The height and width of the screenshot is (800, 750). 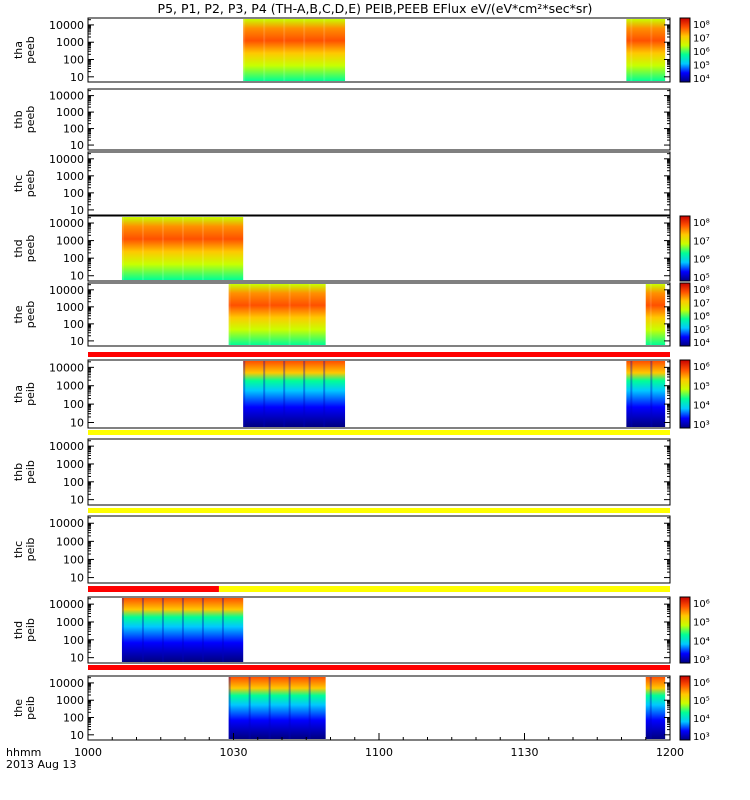 What do you see at coordinates (18, 708) in the screenshot?
I see `panel-ylabel: the` at bounding box center [18, 708].